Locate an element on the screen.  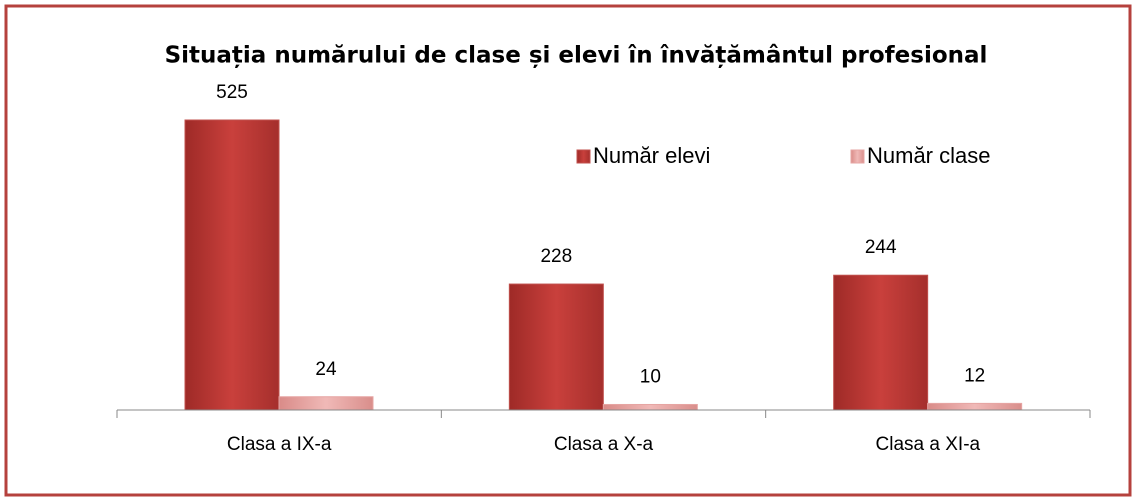
value-label: 525 is located at coordinates (232, 92).